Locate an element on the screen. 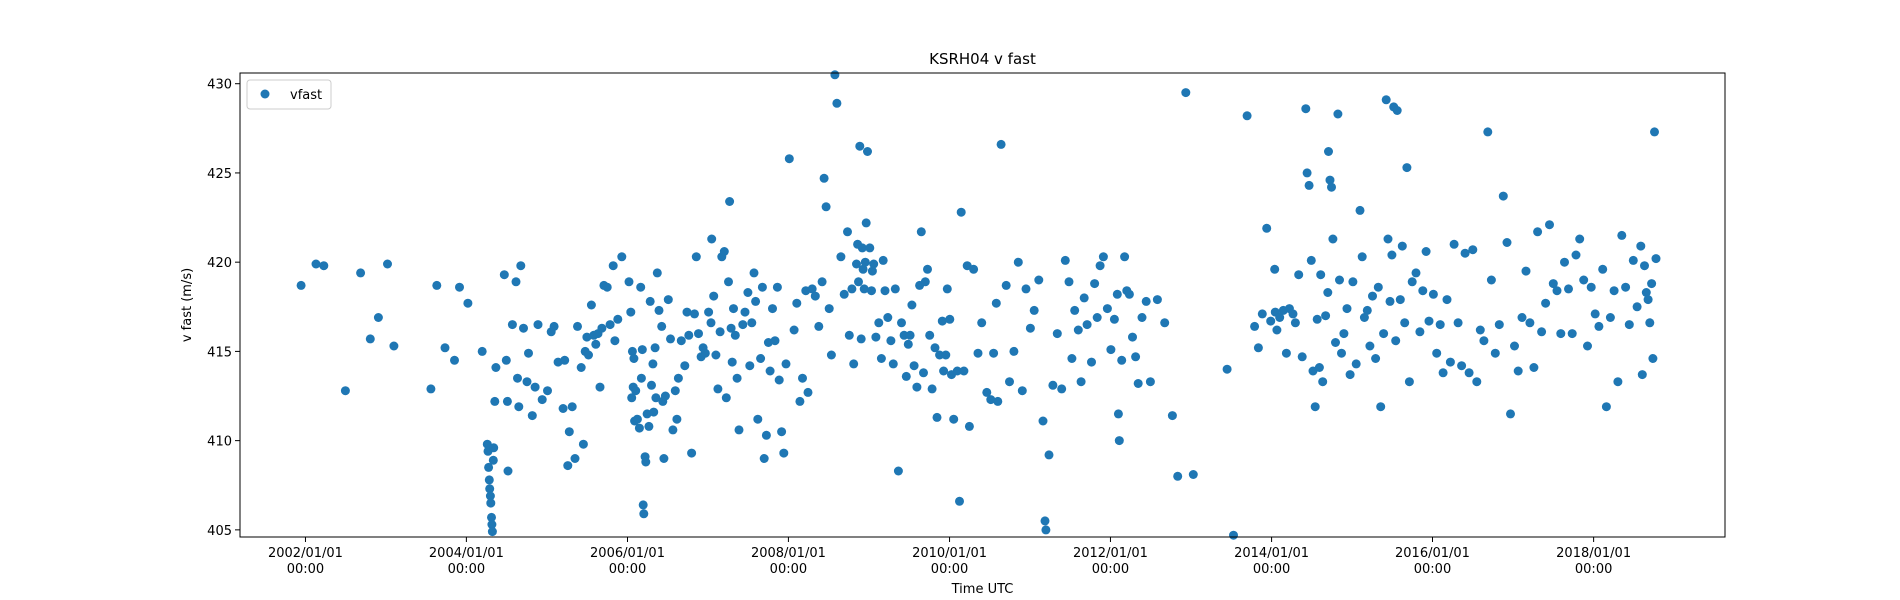 This screenshot has width=1900, height=600. y-tick-label: 420 is located at coordinates (219, 263).